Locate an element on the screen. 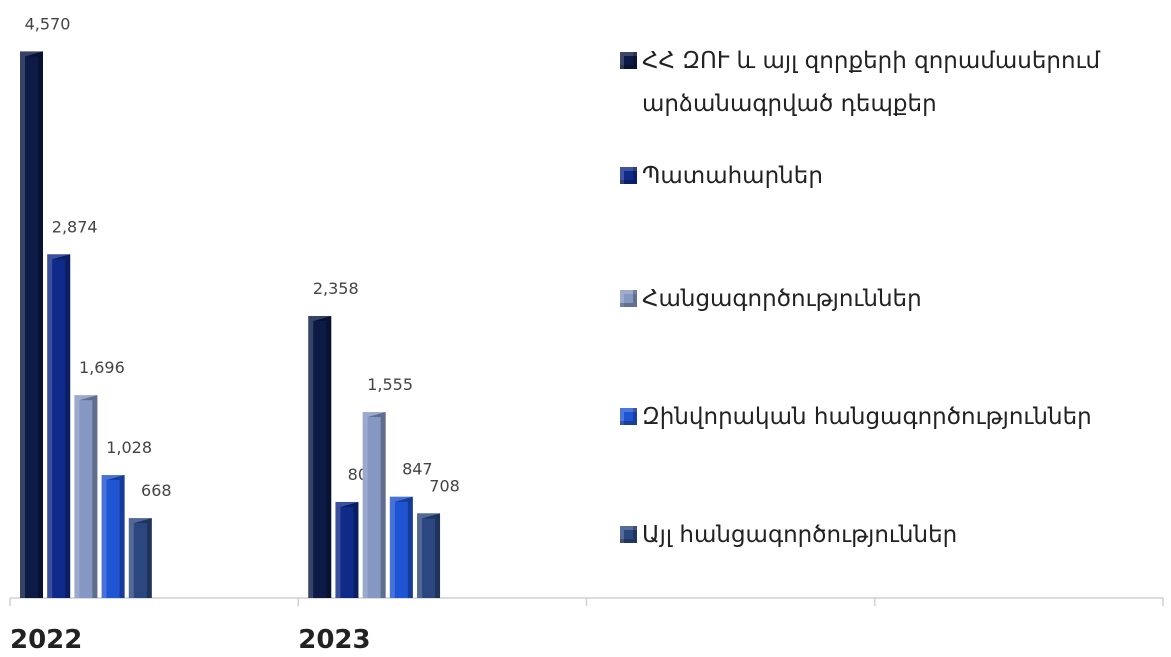  data-label: 708 is located at coordinates (444, 485).